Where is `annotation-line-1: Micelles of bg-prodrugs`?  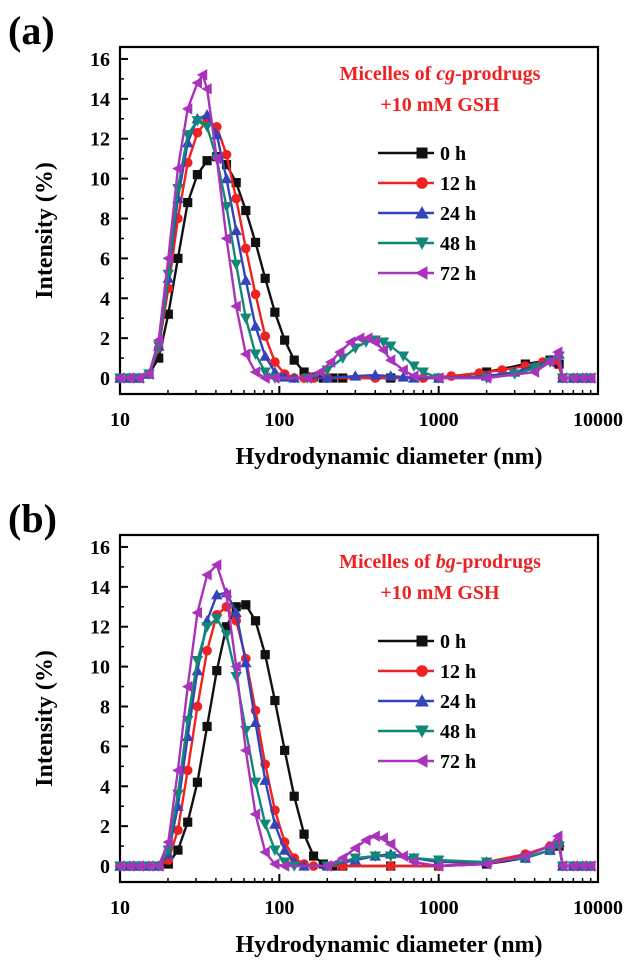
annotation-line-1: Micelles of bg-prodrugs is located at coordinates (440, 562).